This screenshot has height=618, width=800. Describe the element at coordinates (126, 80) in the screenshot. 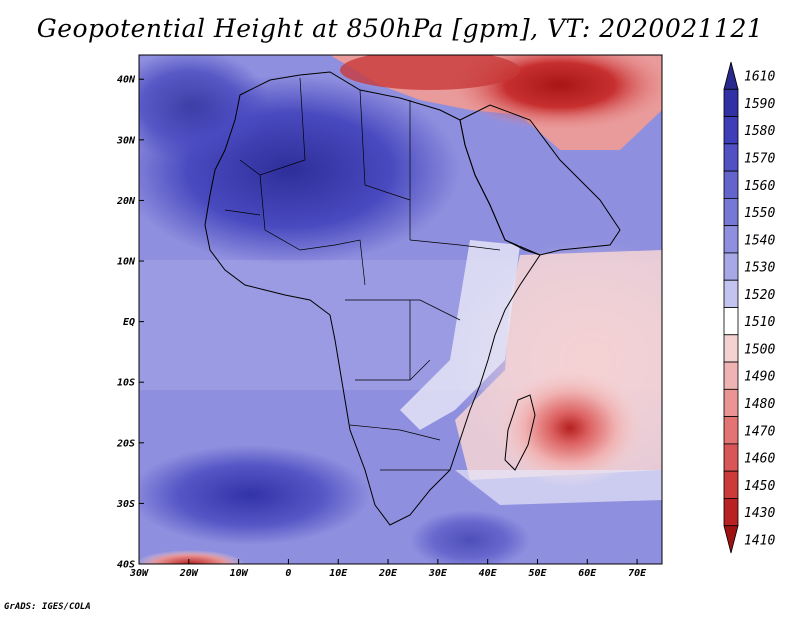

I see `lat-label: 40N` at that location.